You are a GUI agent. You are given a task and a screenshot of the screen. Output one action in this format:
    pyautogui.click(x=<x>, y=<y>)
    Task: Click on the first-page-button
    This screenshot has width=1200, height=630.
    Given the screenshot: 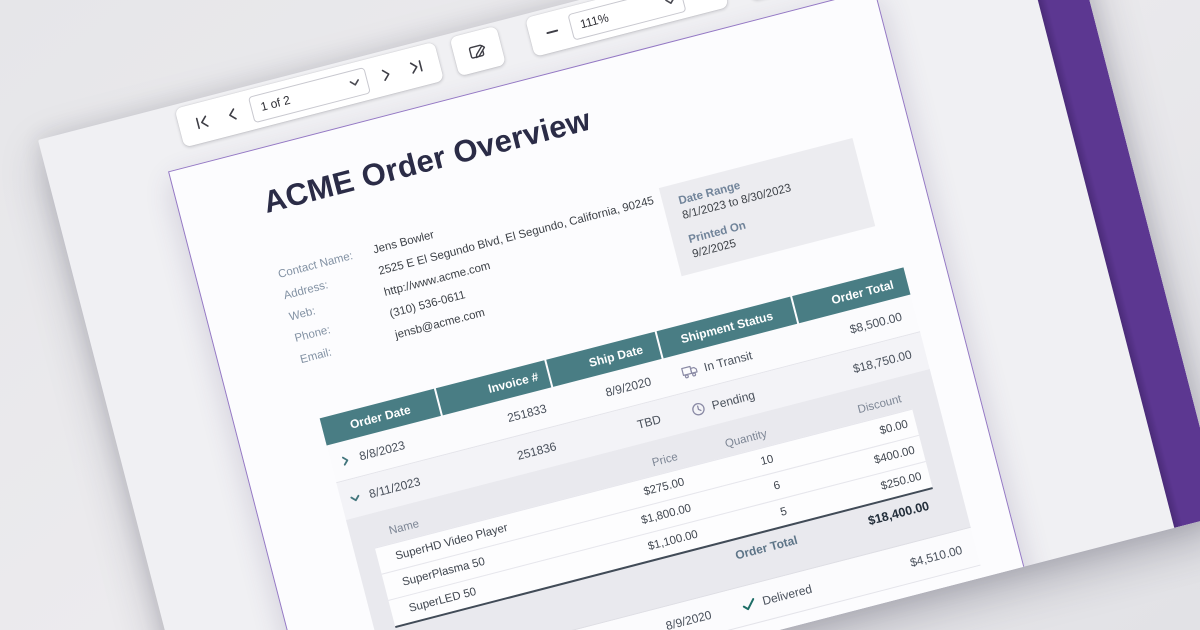 What is the action you would take?
    pyautogui.click(x=202, y=123)
    